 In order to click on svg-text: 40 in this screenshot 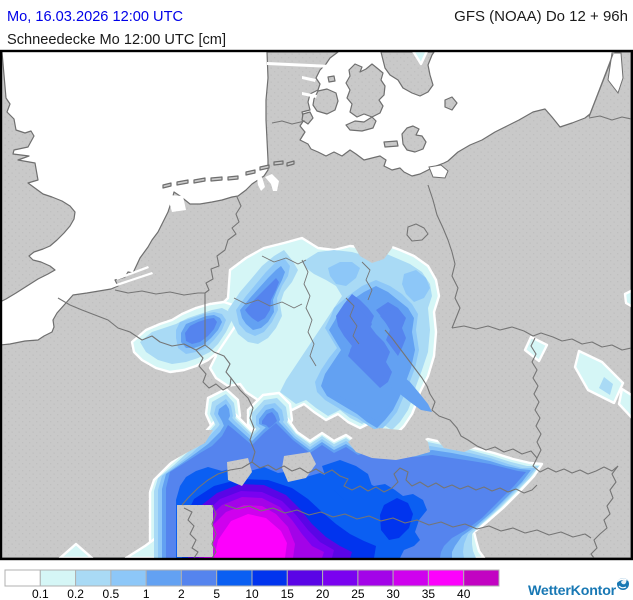, I will do `click(464, 593)`.